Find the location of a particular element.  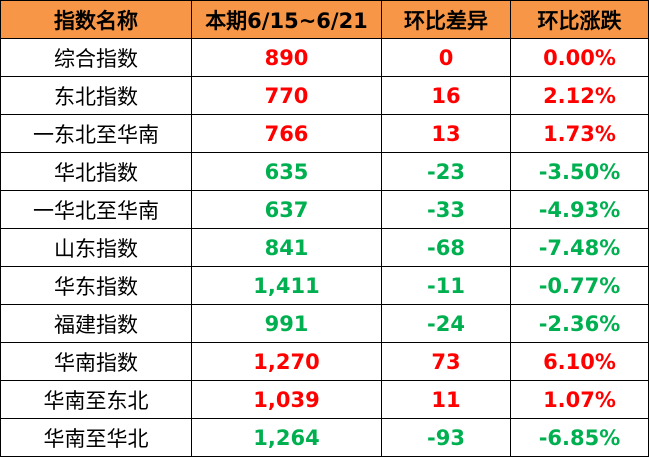

diff-cell: 0 is located at coordinates (446, 57).